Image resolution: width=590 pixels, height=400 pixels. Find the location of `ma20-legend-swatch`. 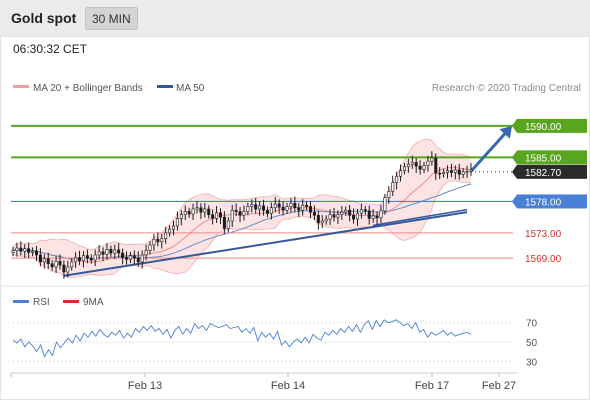

ma20-legend-swatch is located at coordinates (21, 86).